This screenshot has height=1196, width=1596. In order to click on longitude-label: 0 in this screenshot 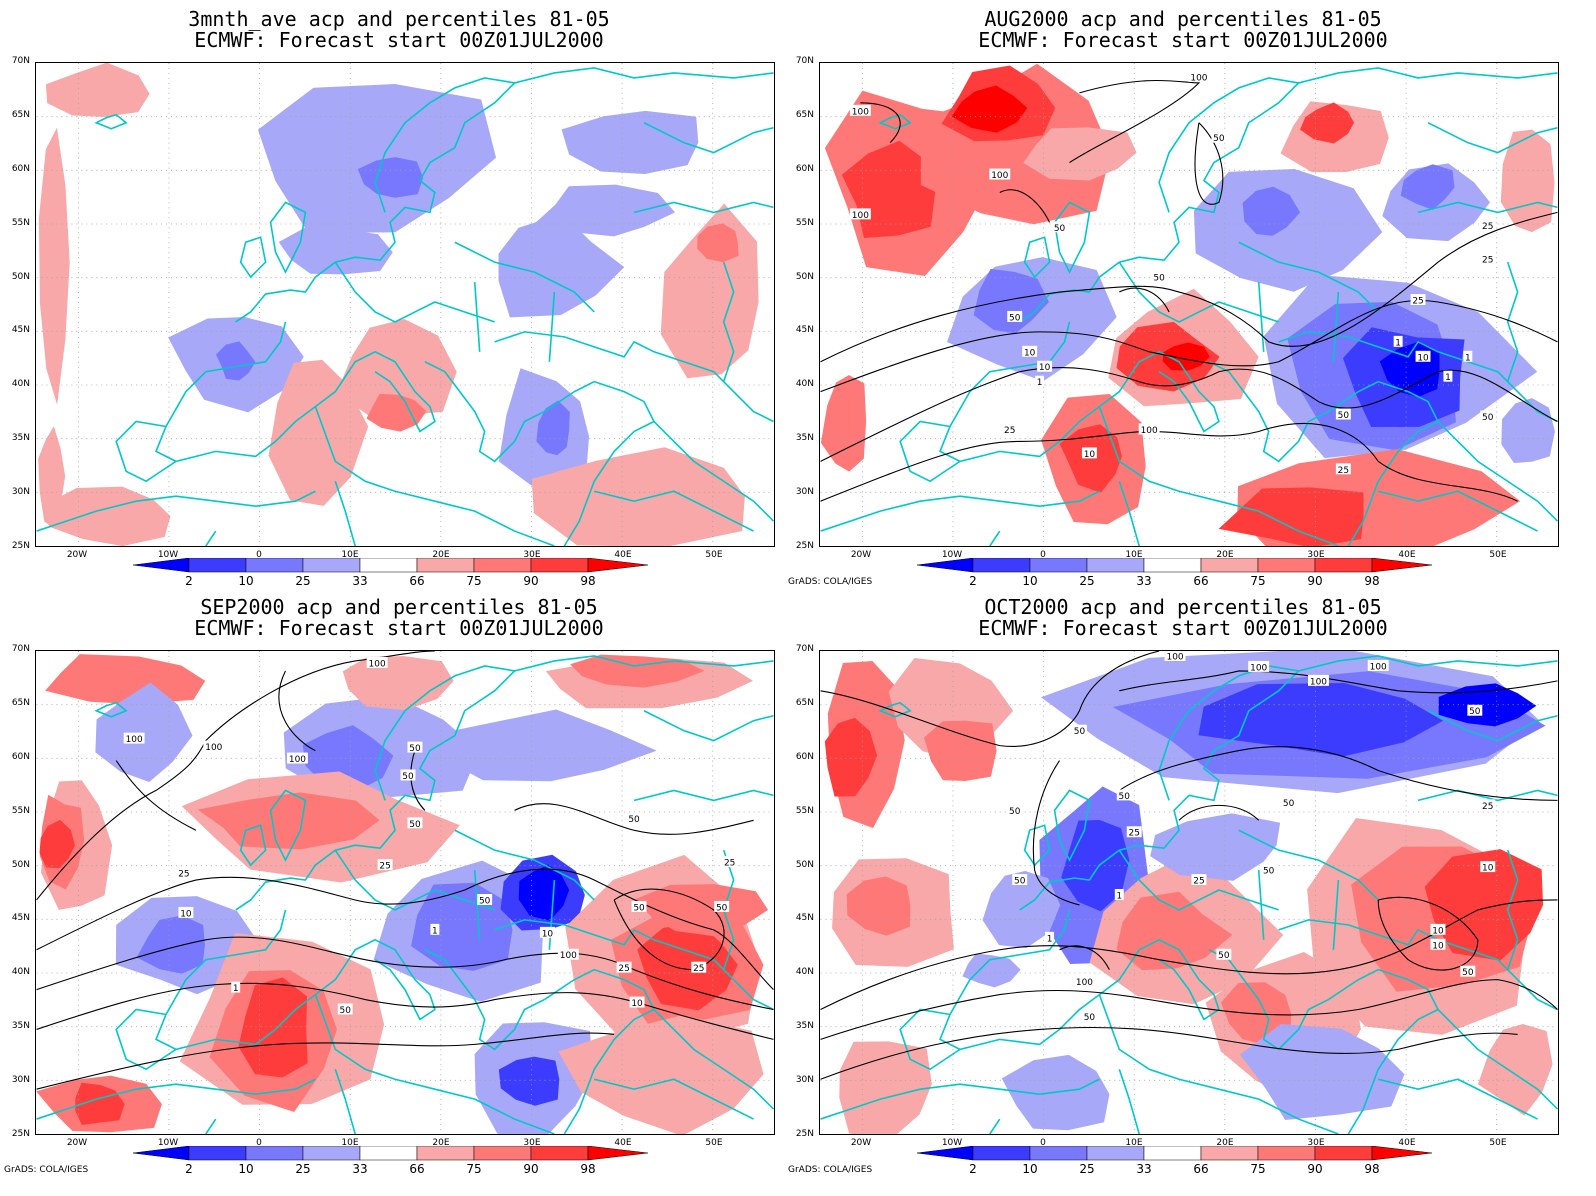, I will do `click(1043, 1143)`.